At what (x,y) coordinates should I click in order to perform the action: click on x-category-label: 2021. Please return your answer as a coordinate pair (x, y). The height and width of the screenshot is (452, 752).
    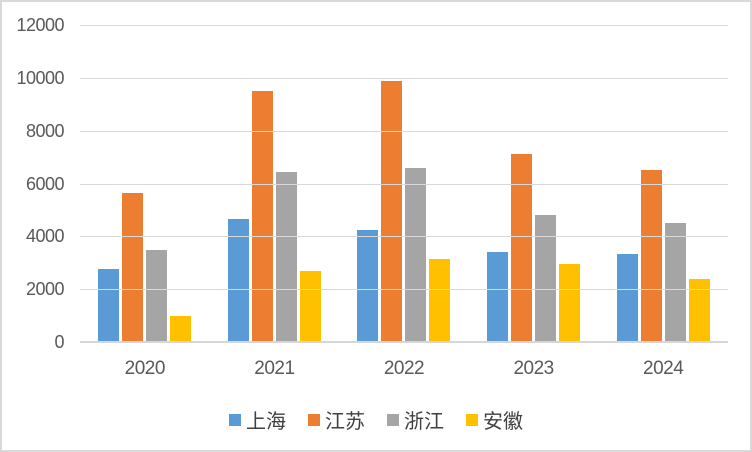
    Looking at the image, I should click on (274, 368).